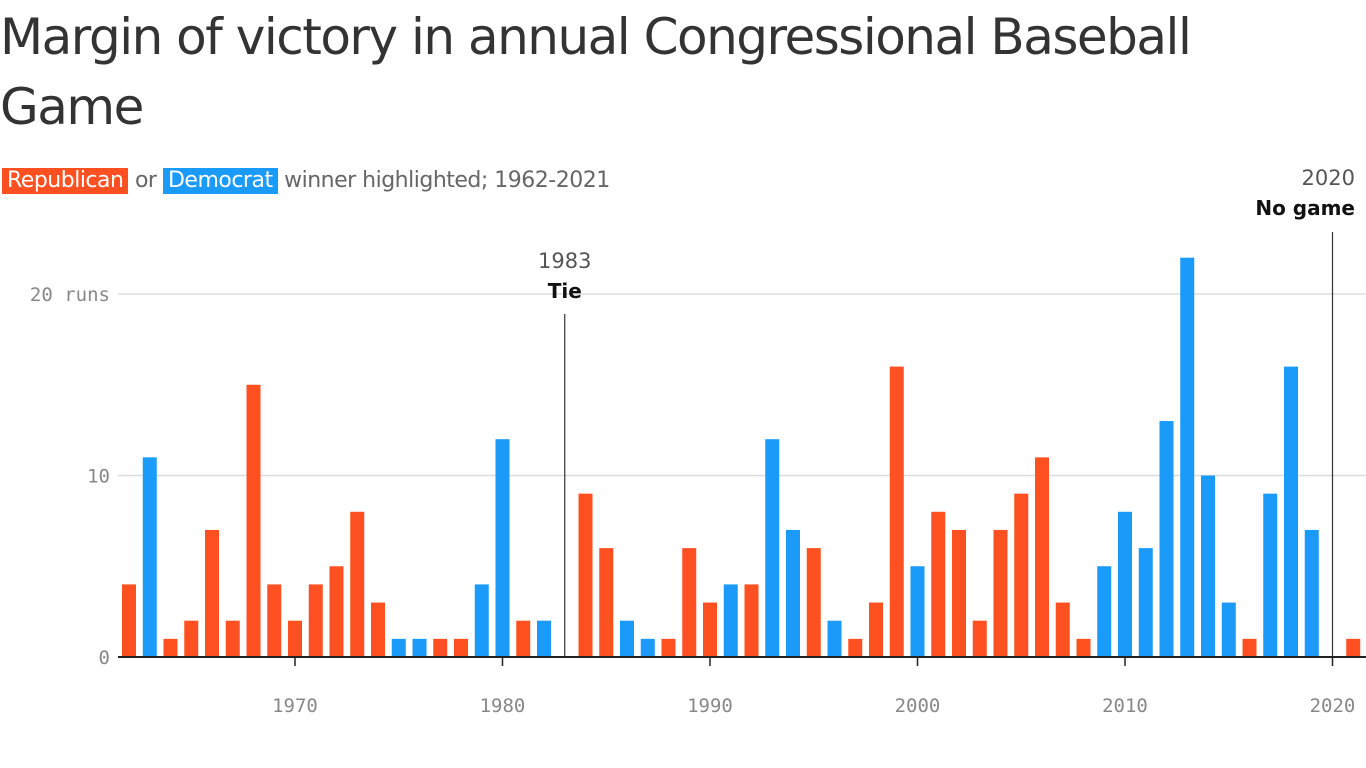 This screenshot has height=768, width=1366. Describe the element at coordinates (938, 584) in the screenshot. I see `bar-2001` at that location.